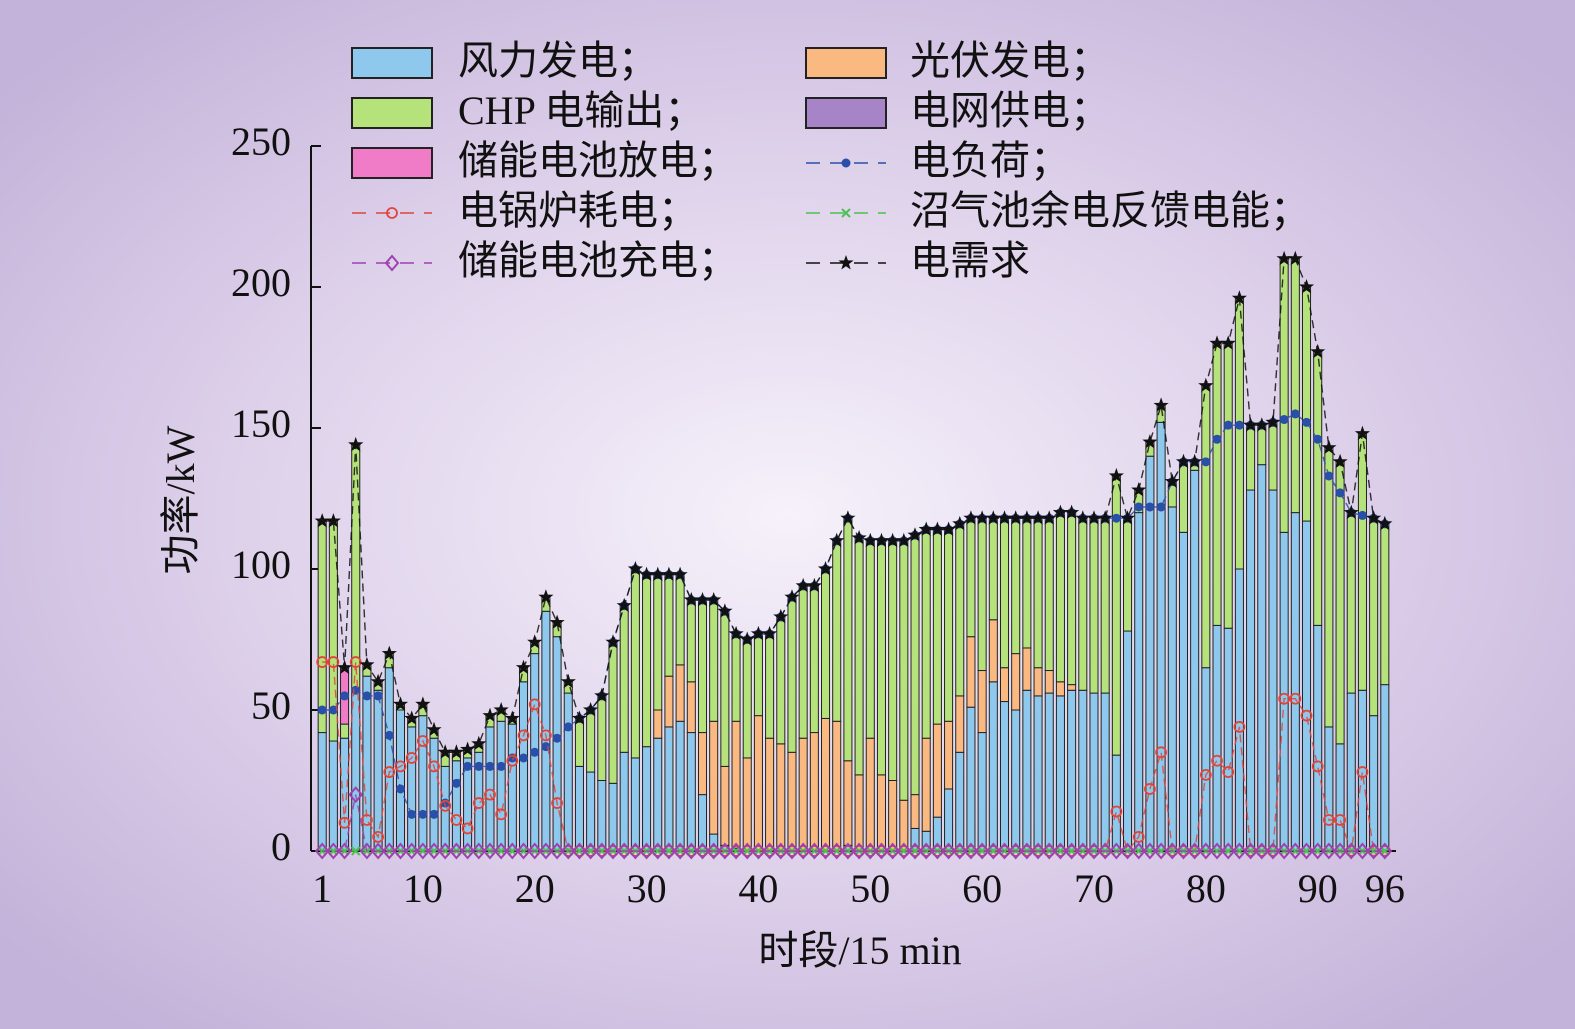 This screenshot has width=1575, height=1029. Describe the element at coordinates (598, 160) in the screenshot. I see `legend-label: 储能电池放电；` at that location.